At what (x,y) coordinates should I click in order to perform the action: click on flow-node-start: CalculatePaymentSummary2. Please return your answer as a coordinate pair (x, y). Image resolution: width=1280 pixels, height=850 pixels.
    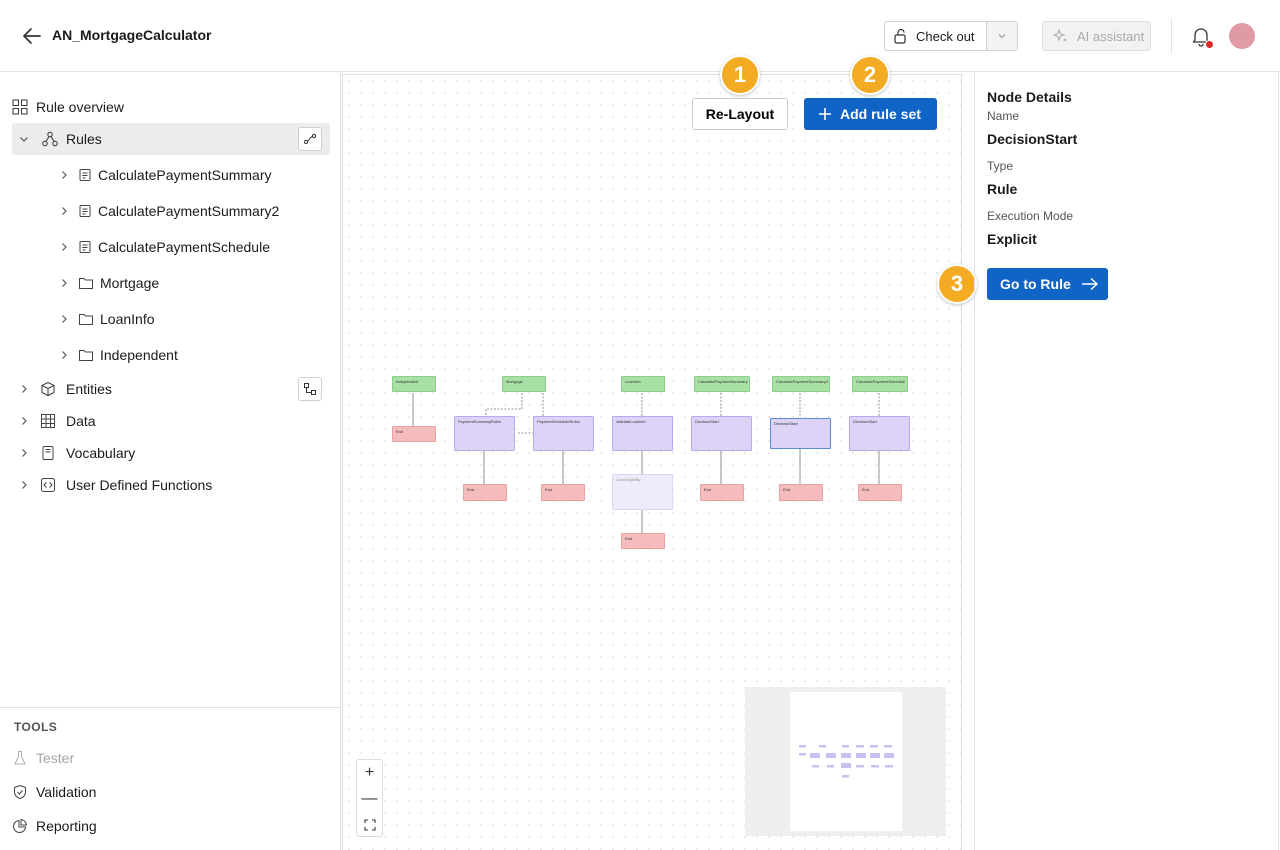
    Looking at the image, I should click on (801, 384).